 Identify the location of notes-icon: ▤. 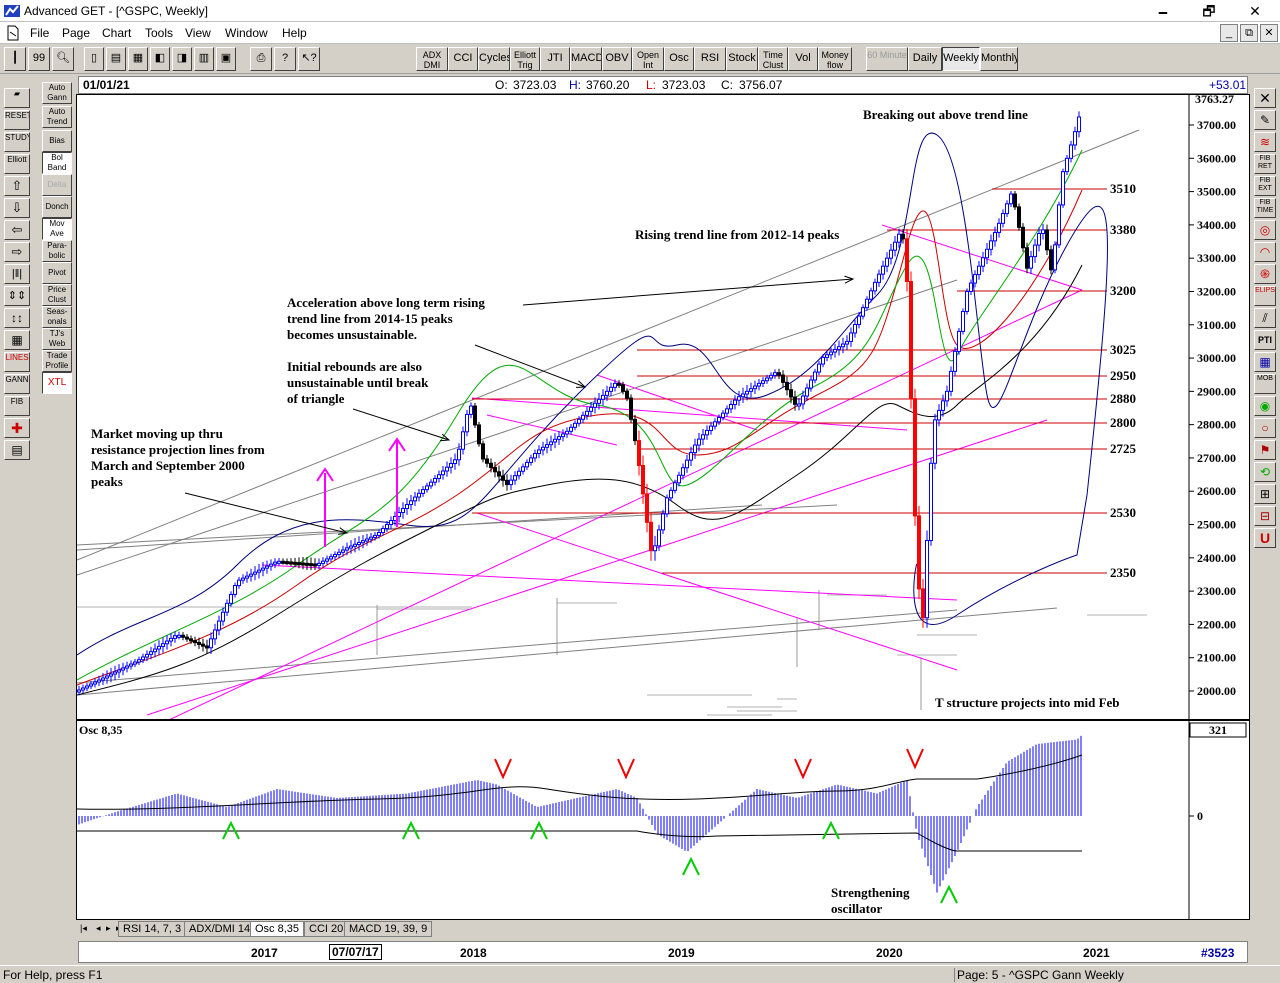
(17, 450).